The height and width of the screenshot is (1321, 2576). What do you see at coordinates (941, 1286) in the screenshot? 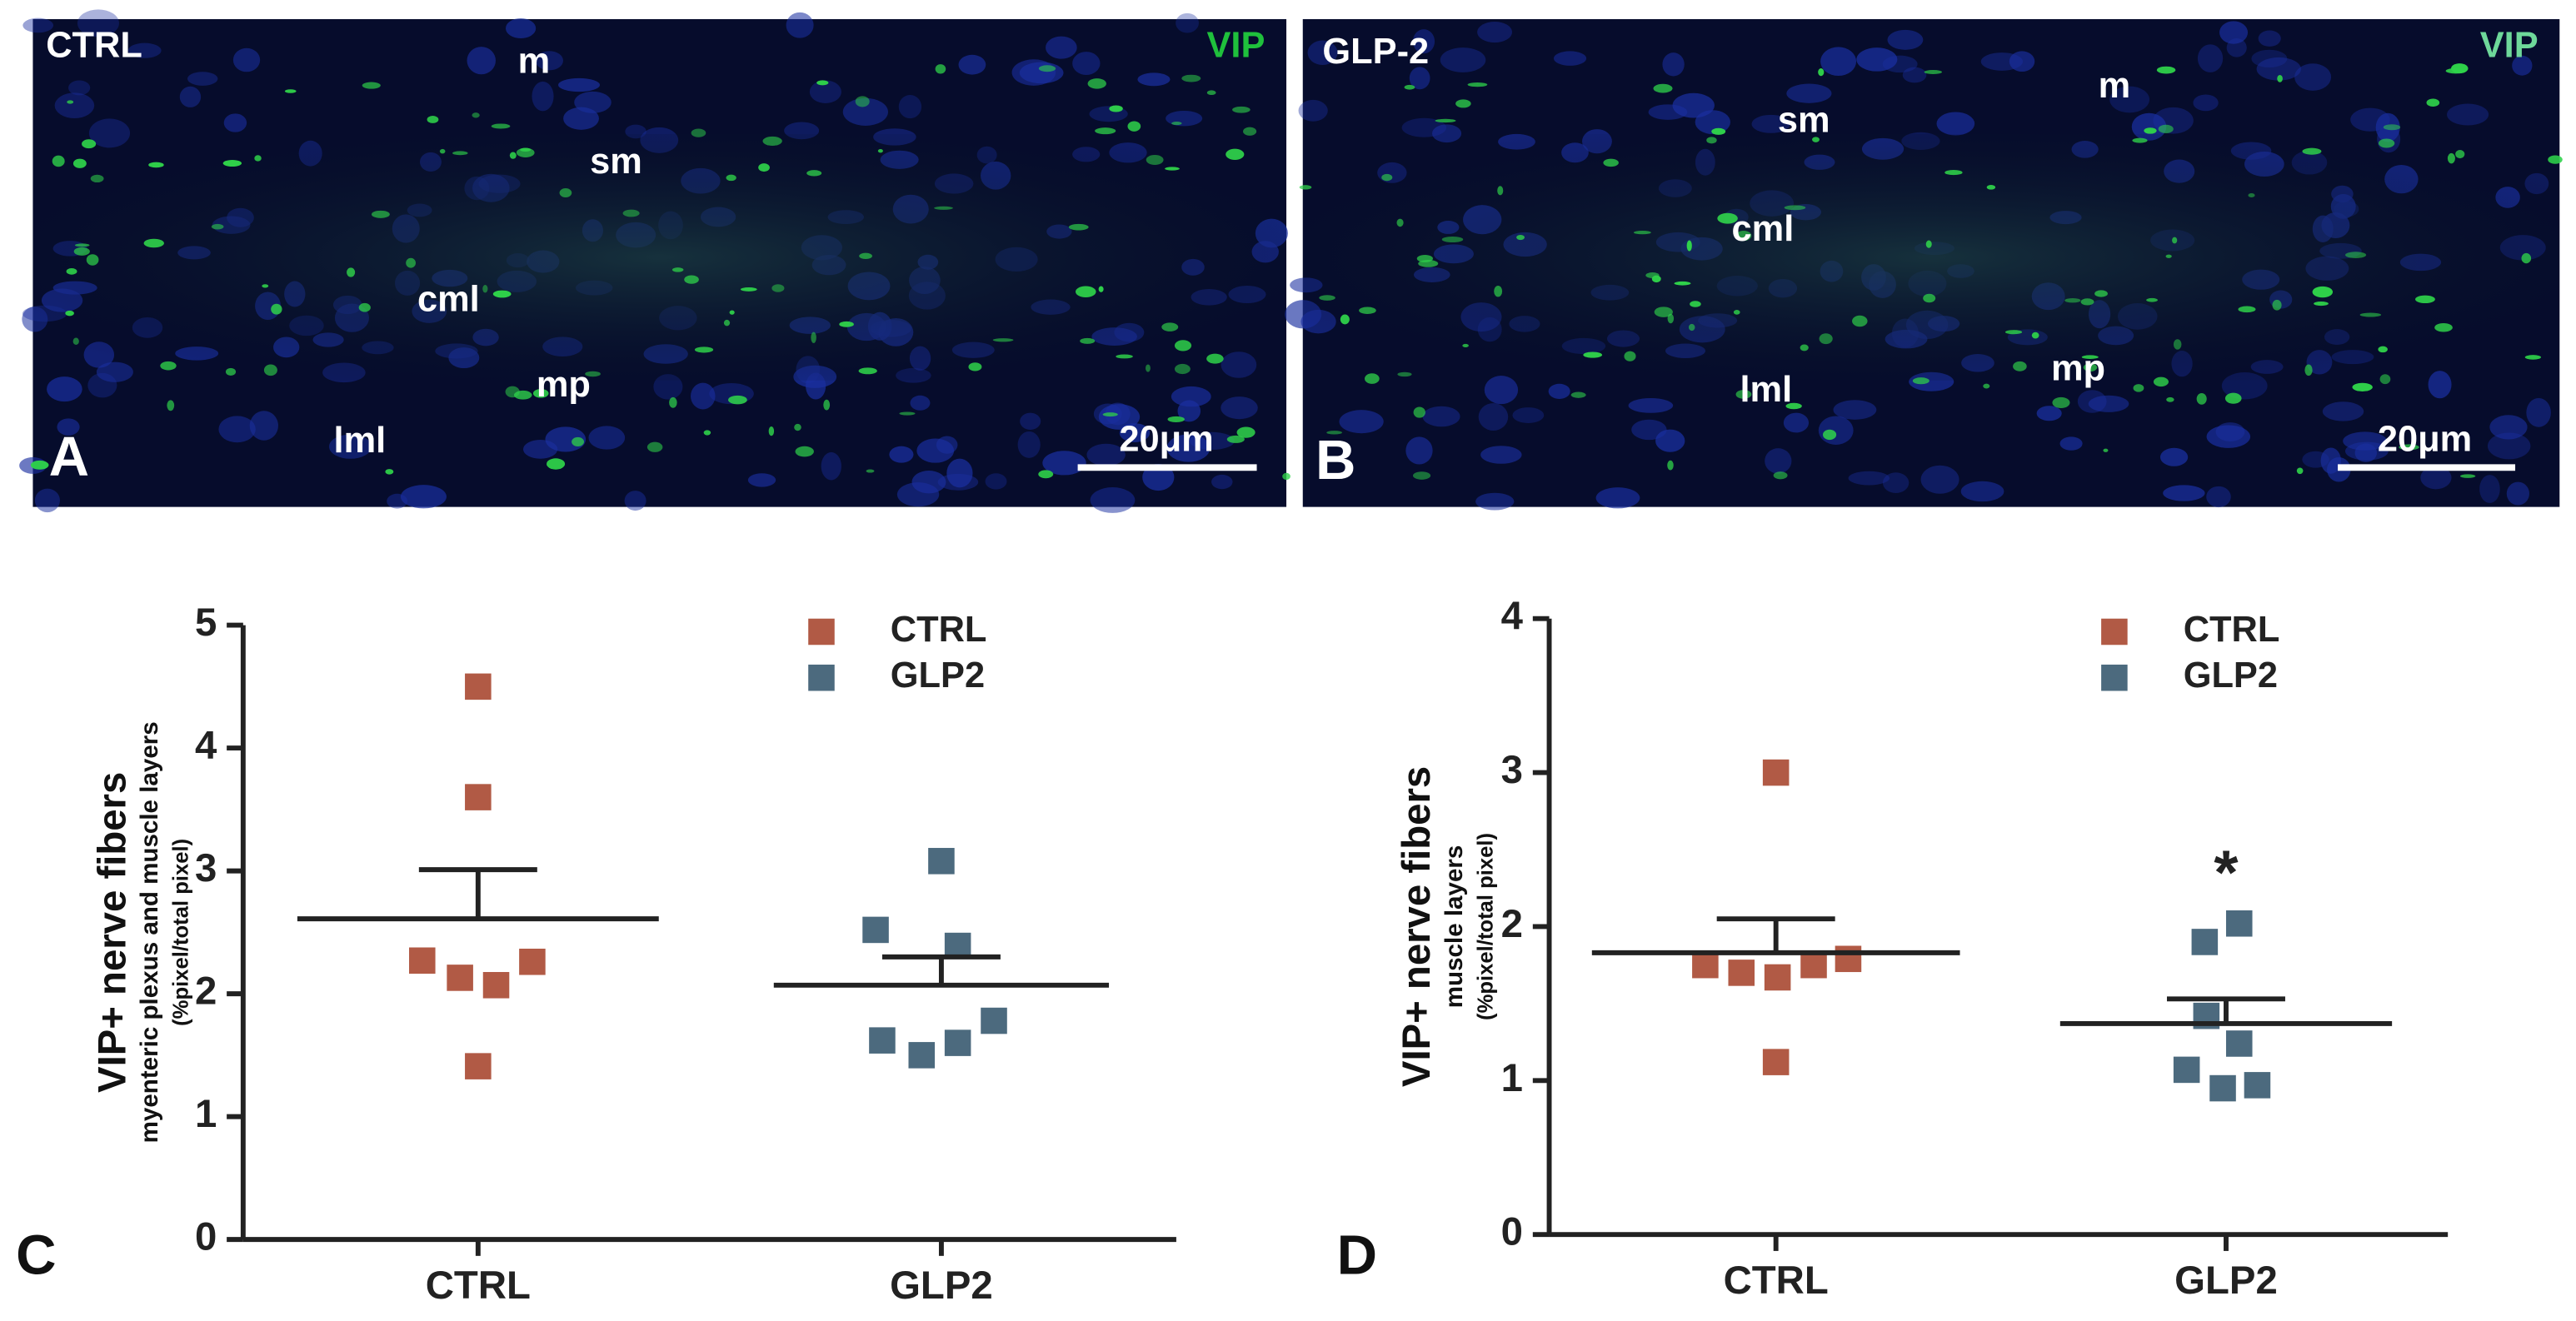
I see `x-tick-label: GLP2` at bounding box center [941, 1286].